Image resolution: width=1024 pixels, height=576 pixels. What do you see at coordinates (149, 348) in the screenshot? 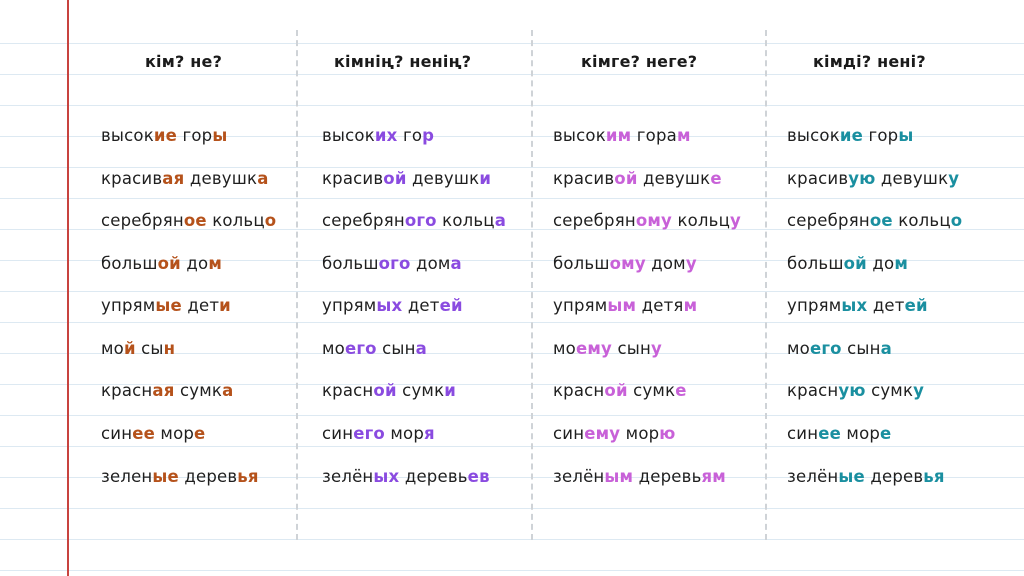
I see `word-stem: сы` at bounding box center [149, 348].